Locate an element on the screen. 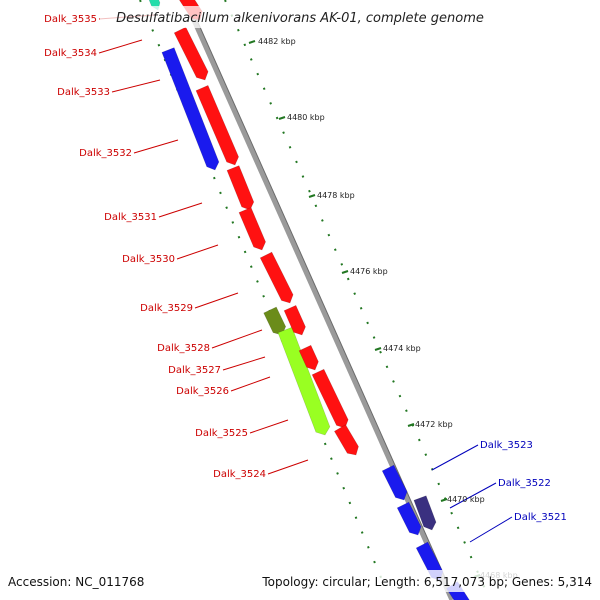 This screenshot has width=600, height=600. gene-label: Dalk_3527 is located at coordinates (194, 370).